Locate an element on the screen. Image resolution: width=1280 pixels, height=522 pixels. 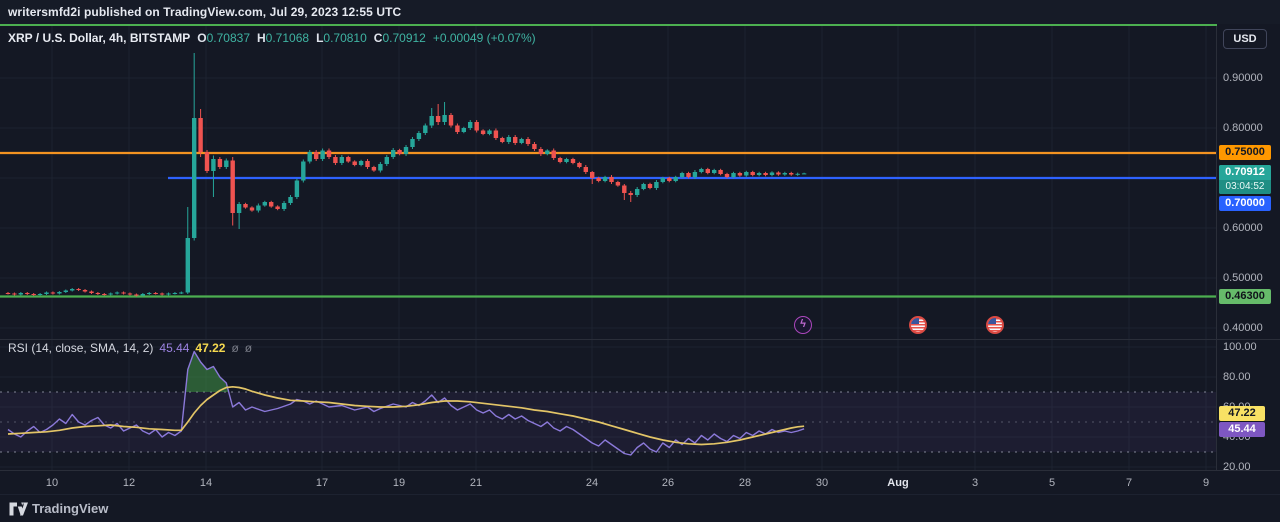
footer-bar: TradingView is located at coordinates (640, 508).